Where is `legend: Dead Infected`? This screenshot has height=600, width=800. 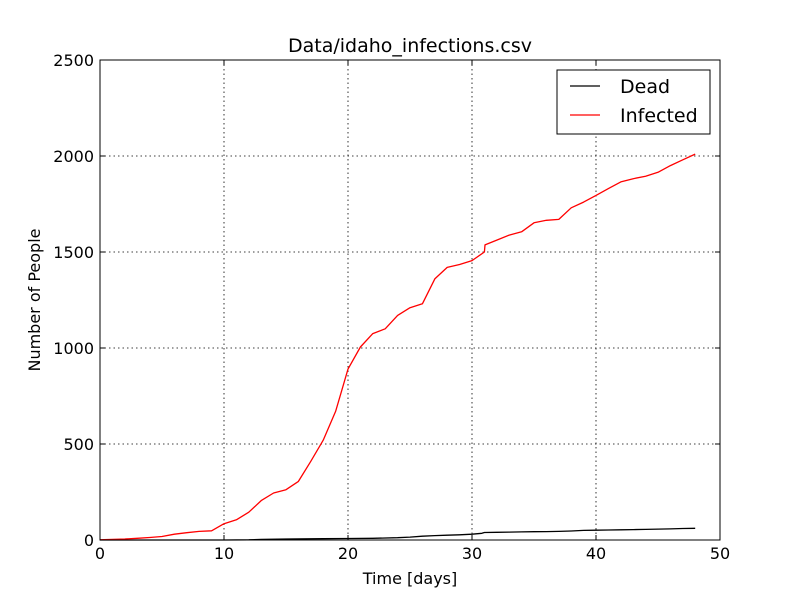
legend: Dead Infected is located at coordinates (633, 102).